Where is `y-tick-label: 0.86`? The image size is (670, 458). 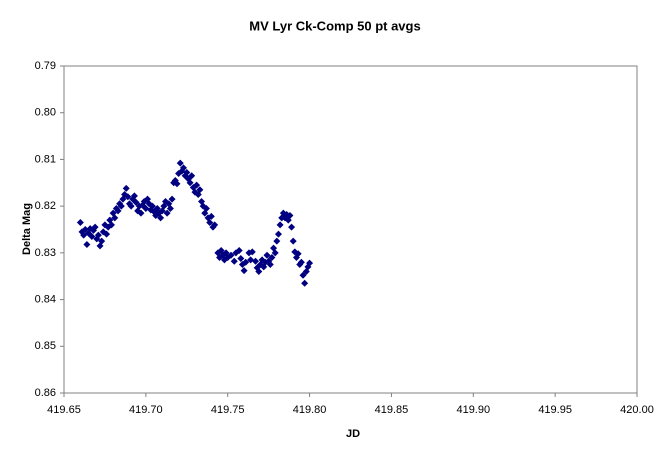
y-tick-label: 0.86 is located at coordinates (45, 393).